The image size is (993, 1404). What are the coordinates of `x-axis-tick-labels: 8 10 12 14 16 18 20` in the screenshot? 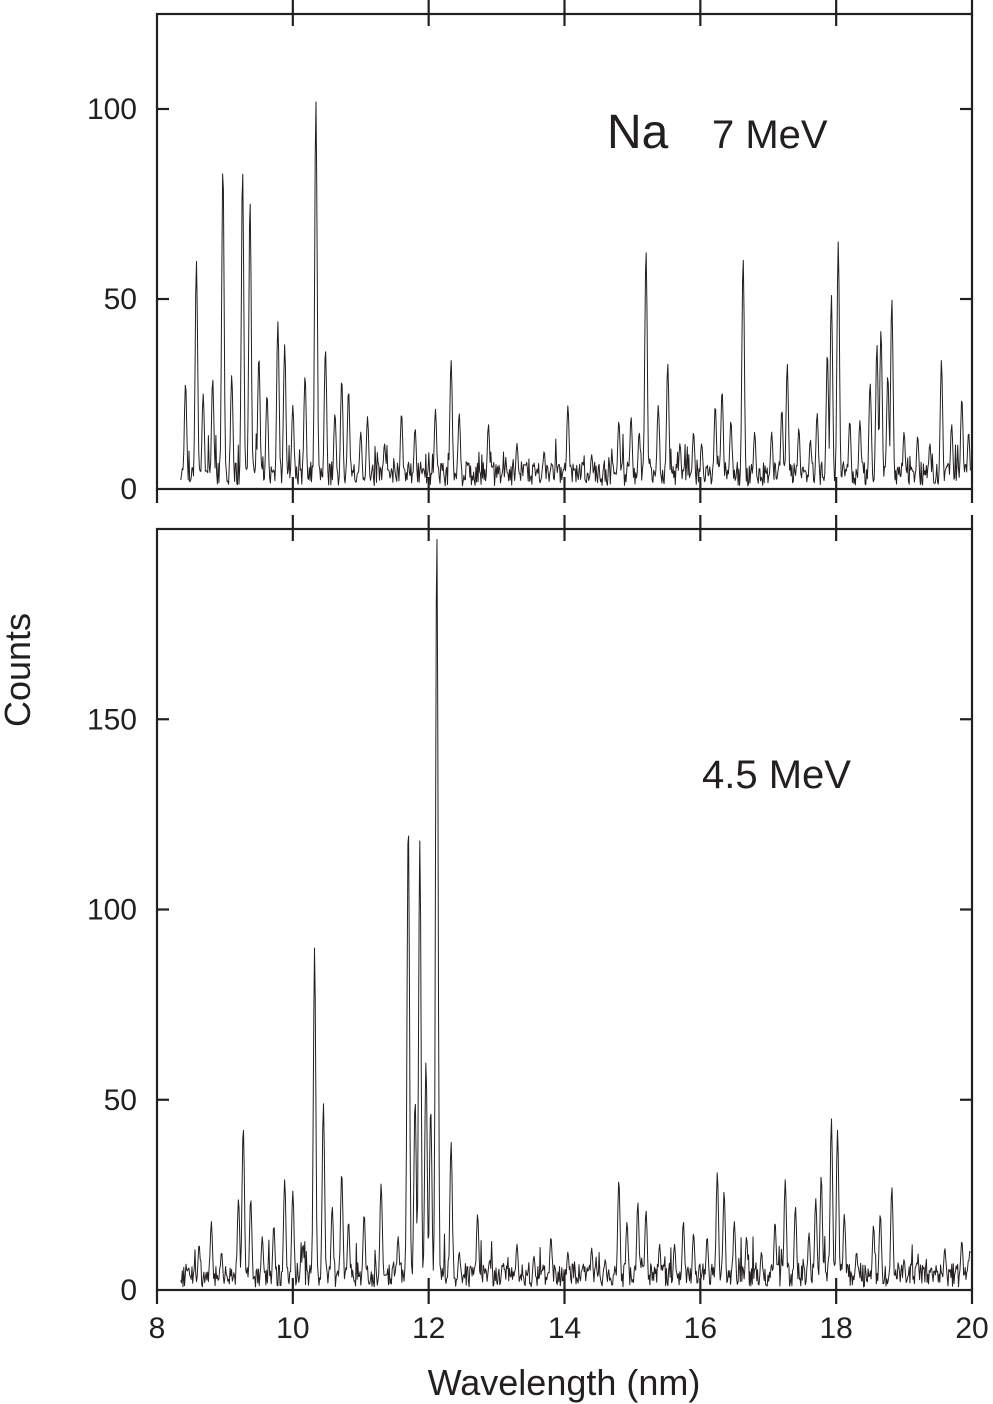 It's located at (569, 1328).